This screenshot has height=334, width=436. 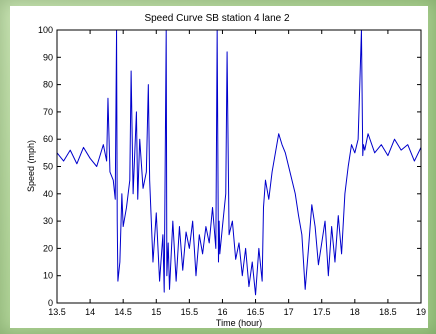 I want to click on y-tick-label: 0, so click(x=50, y=303).